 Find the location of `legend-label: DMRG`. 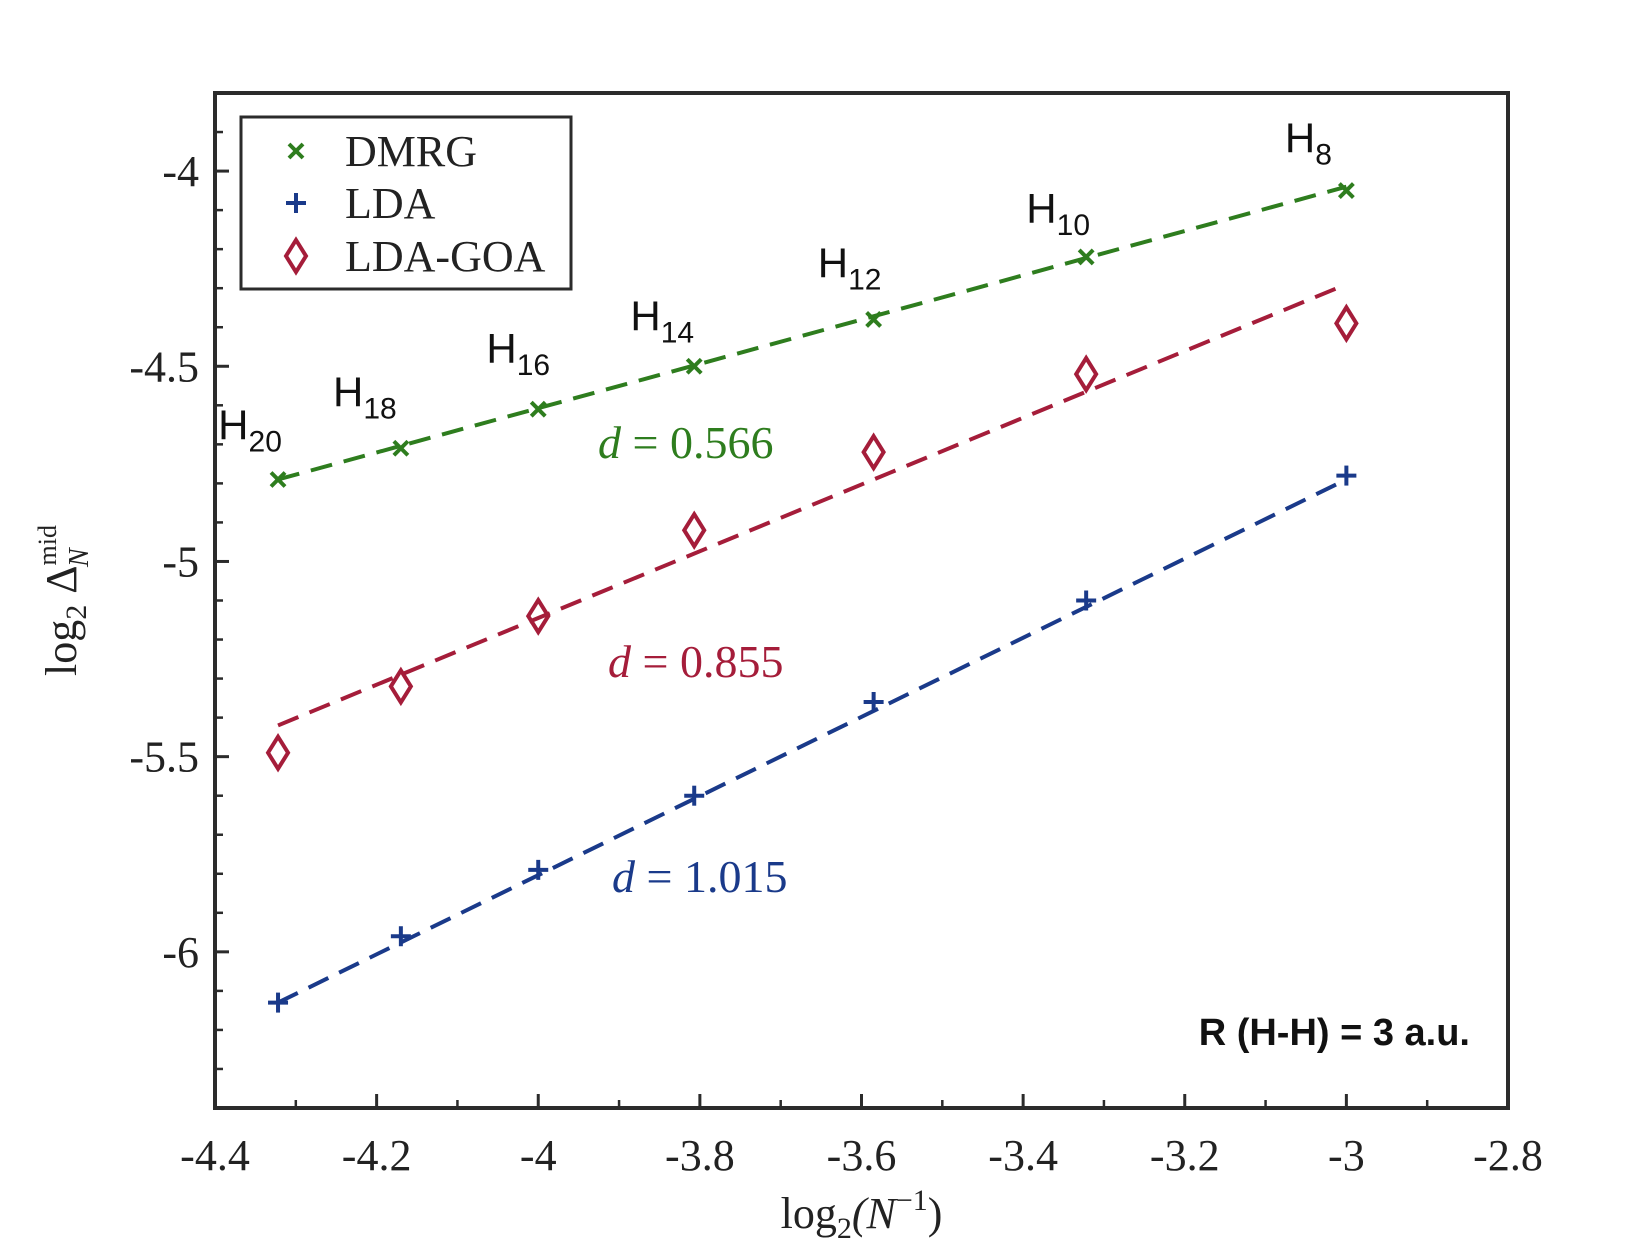

legend-label: DMRG is located at coordinates (411, 151).